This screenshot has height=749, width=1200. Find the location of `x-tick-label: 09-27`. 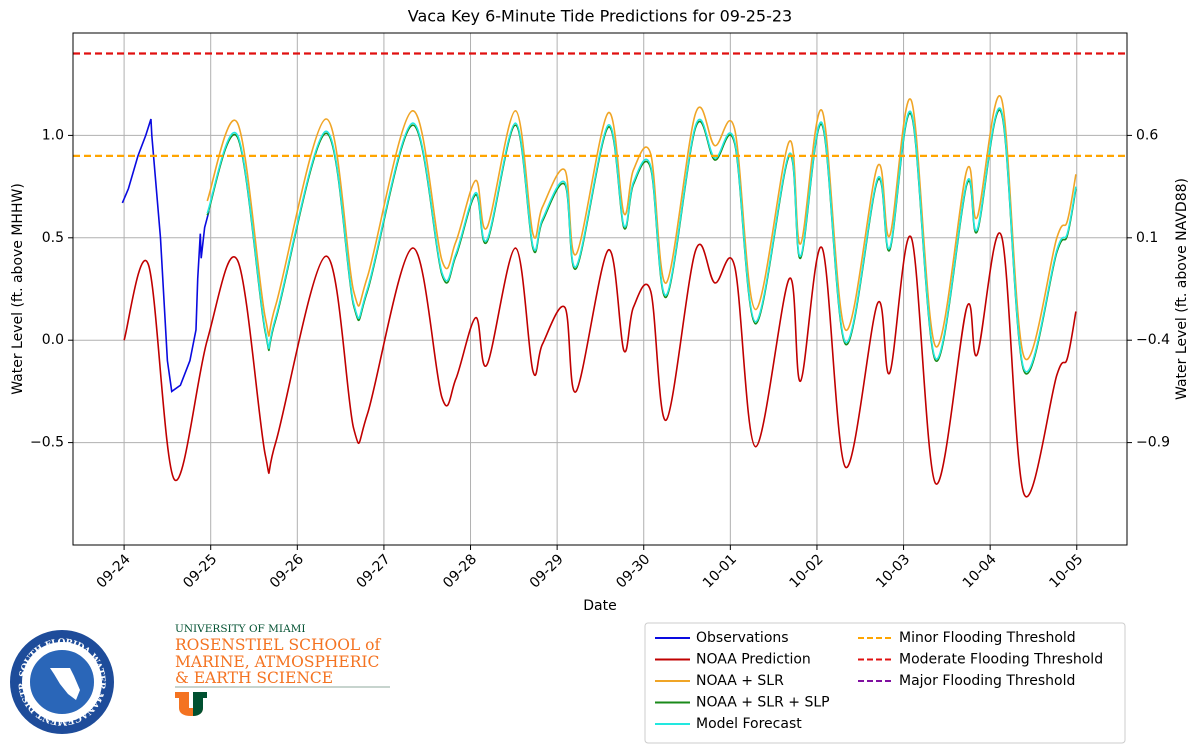

x-tick-label: 09-27 is located at coordinates (373, 571).